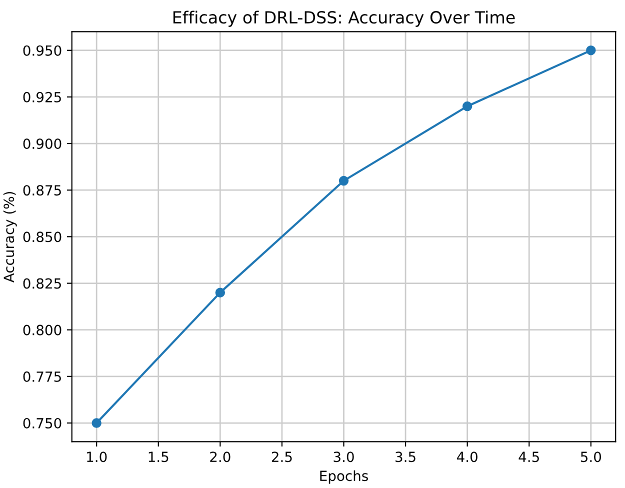 This screenshot has width=625, height=488. I want to click on x-tick-label: 1.0, so click(97, 457).